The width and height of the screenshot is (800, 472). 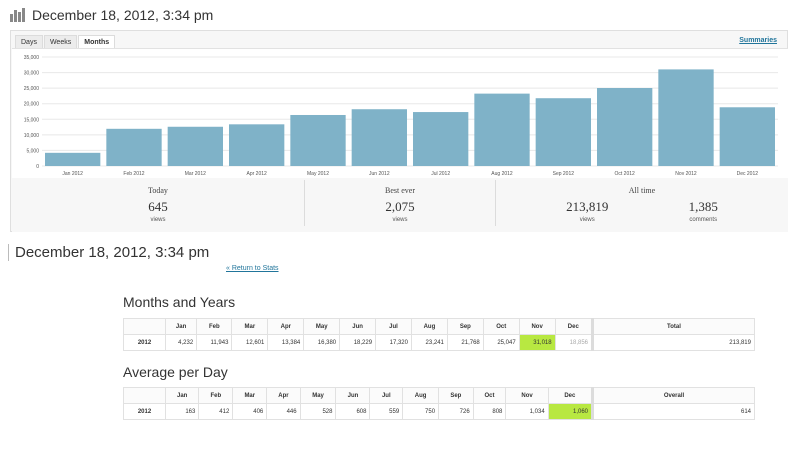 What do you see at coordinates (564, 174) in the screenshot?
I see `x-tick-label: Sep 2012` at bounding box center [564, 174].